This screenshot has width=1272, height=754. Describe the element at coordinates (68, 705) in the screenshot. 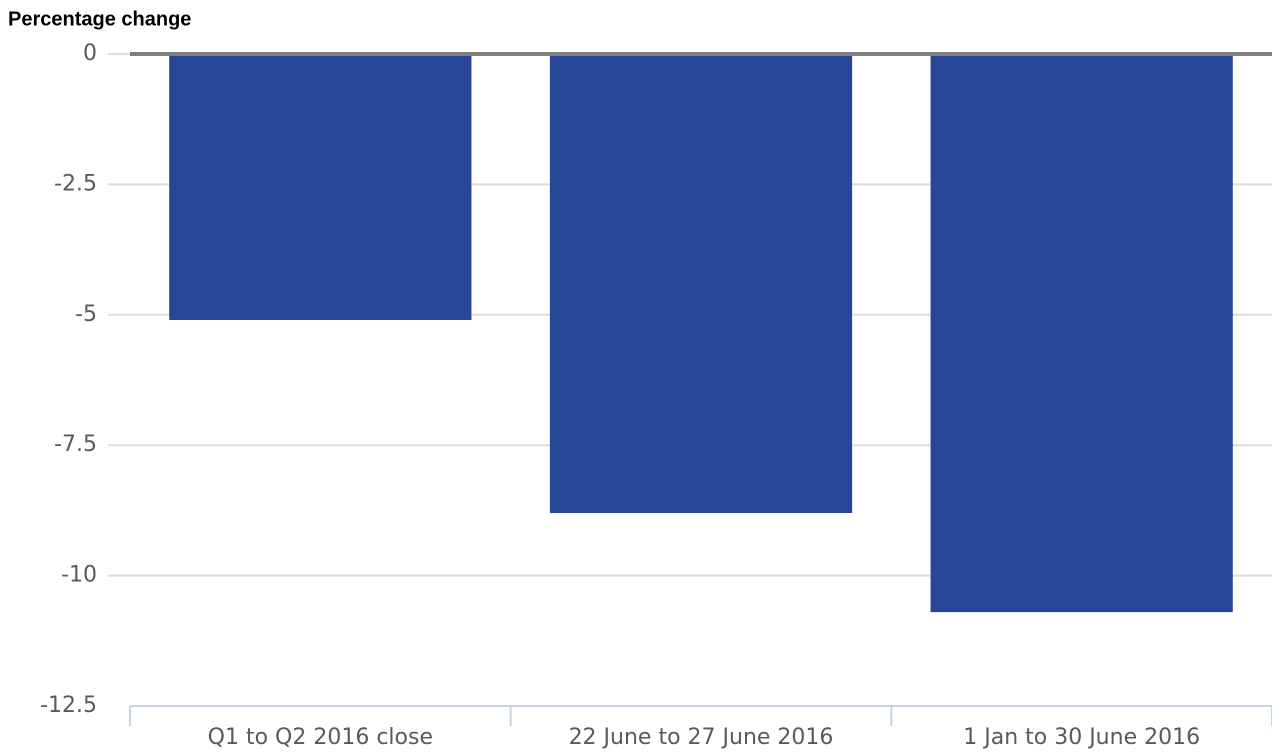

I see `y-tick-label: -12.5` at that location.